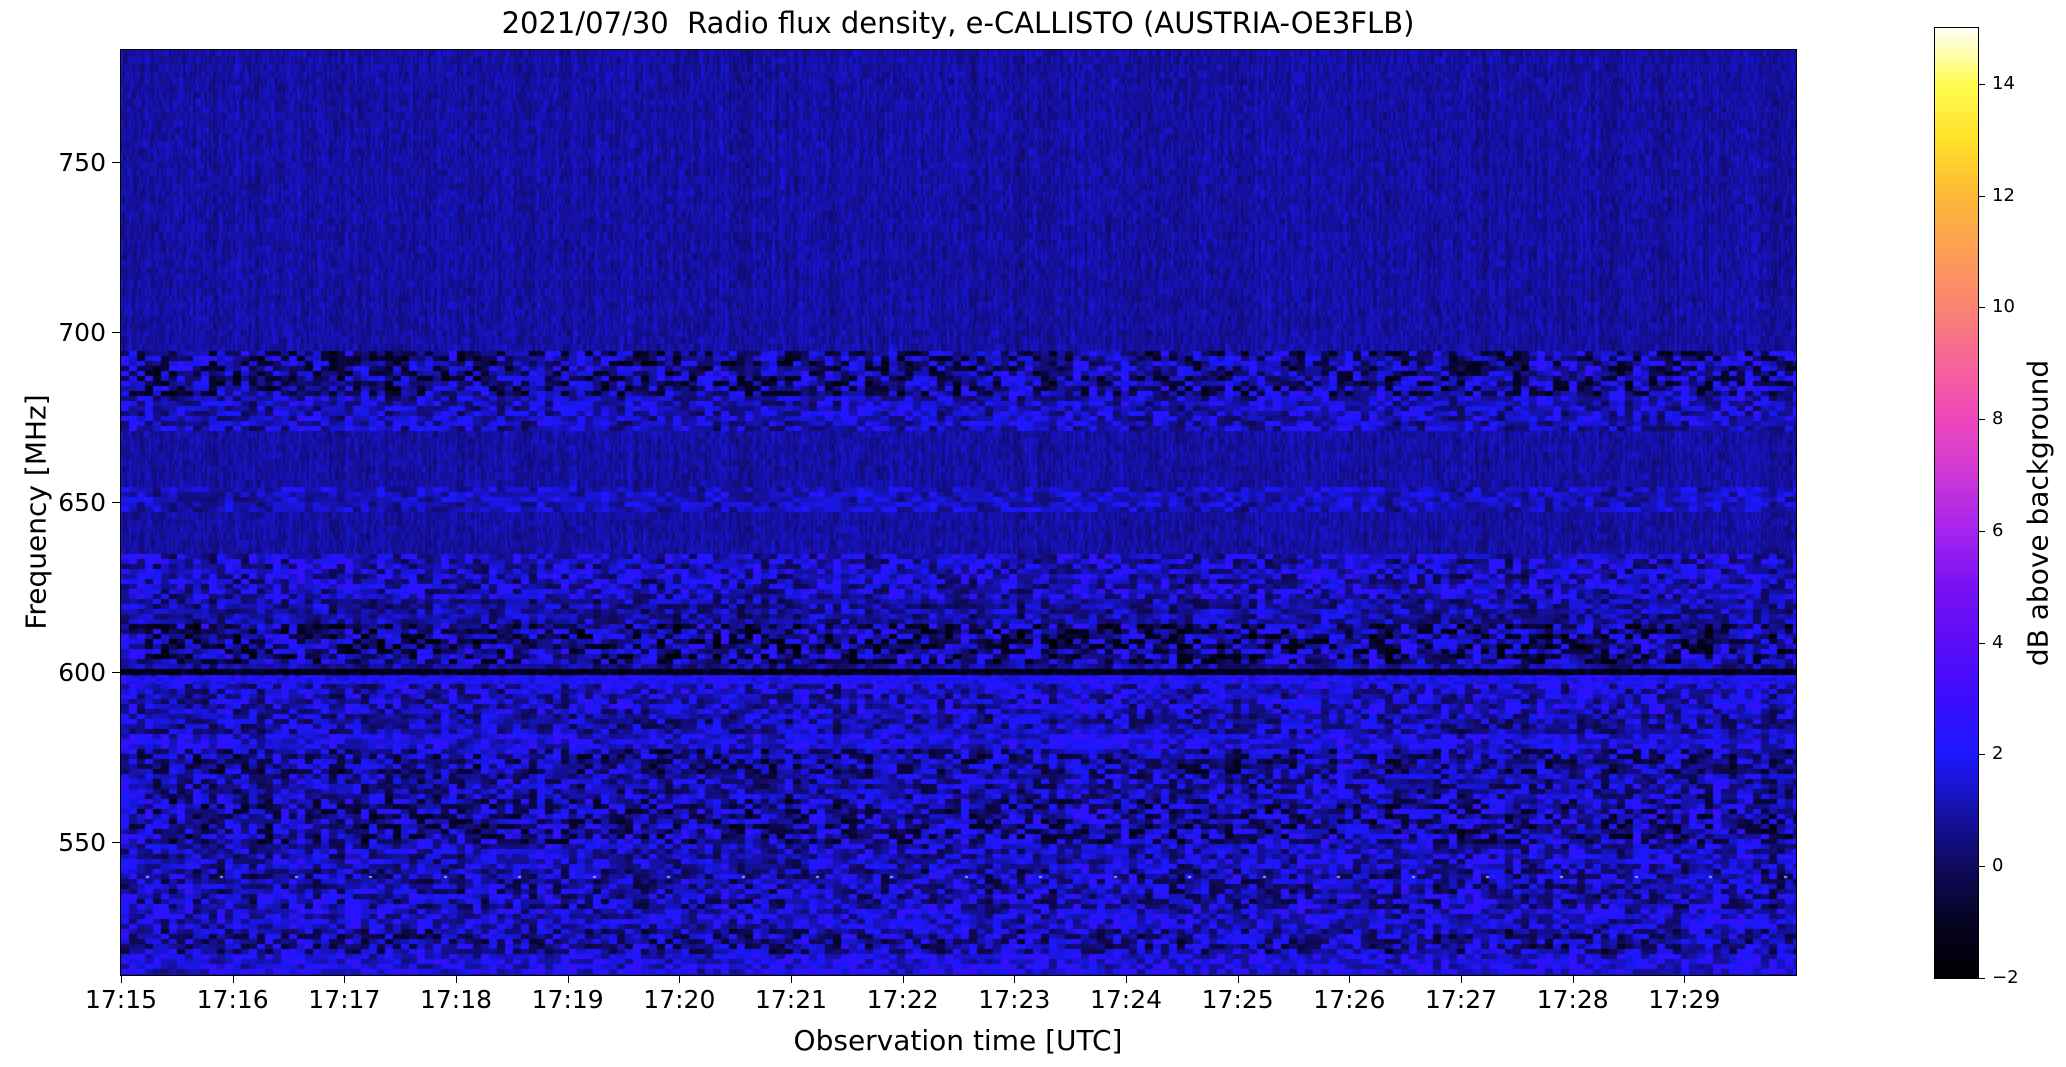 This screenshot has height=1067, width=2066. I want to click on x-tick-label: 17:21, so click(791, 999).